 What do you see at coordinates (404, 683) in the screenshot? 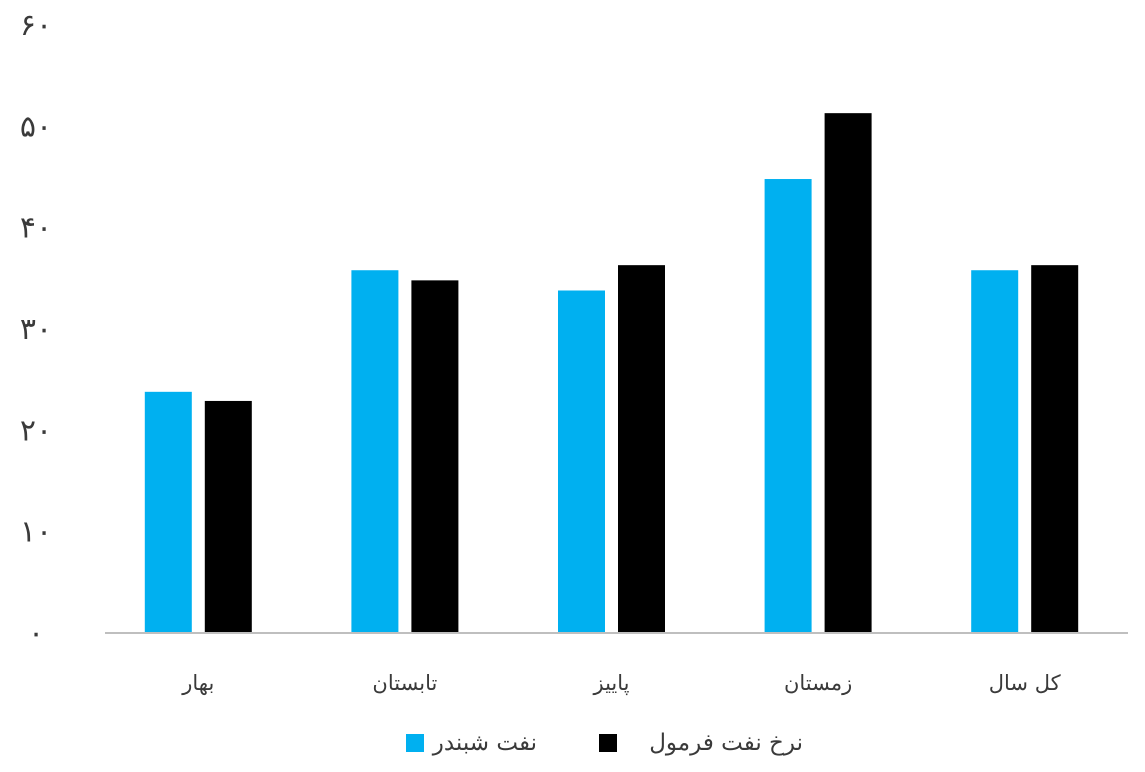
I see `x-tick-label: تابستان` at bounding box center [404, 683].